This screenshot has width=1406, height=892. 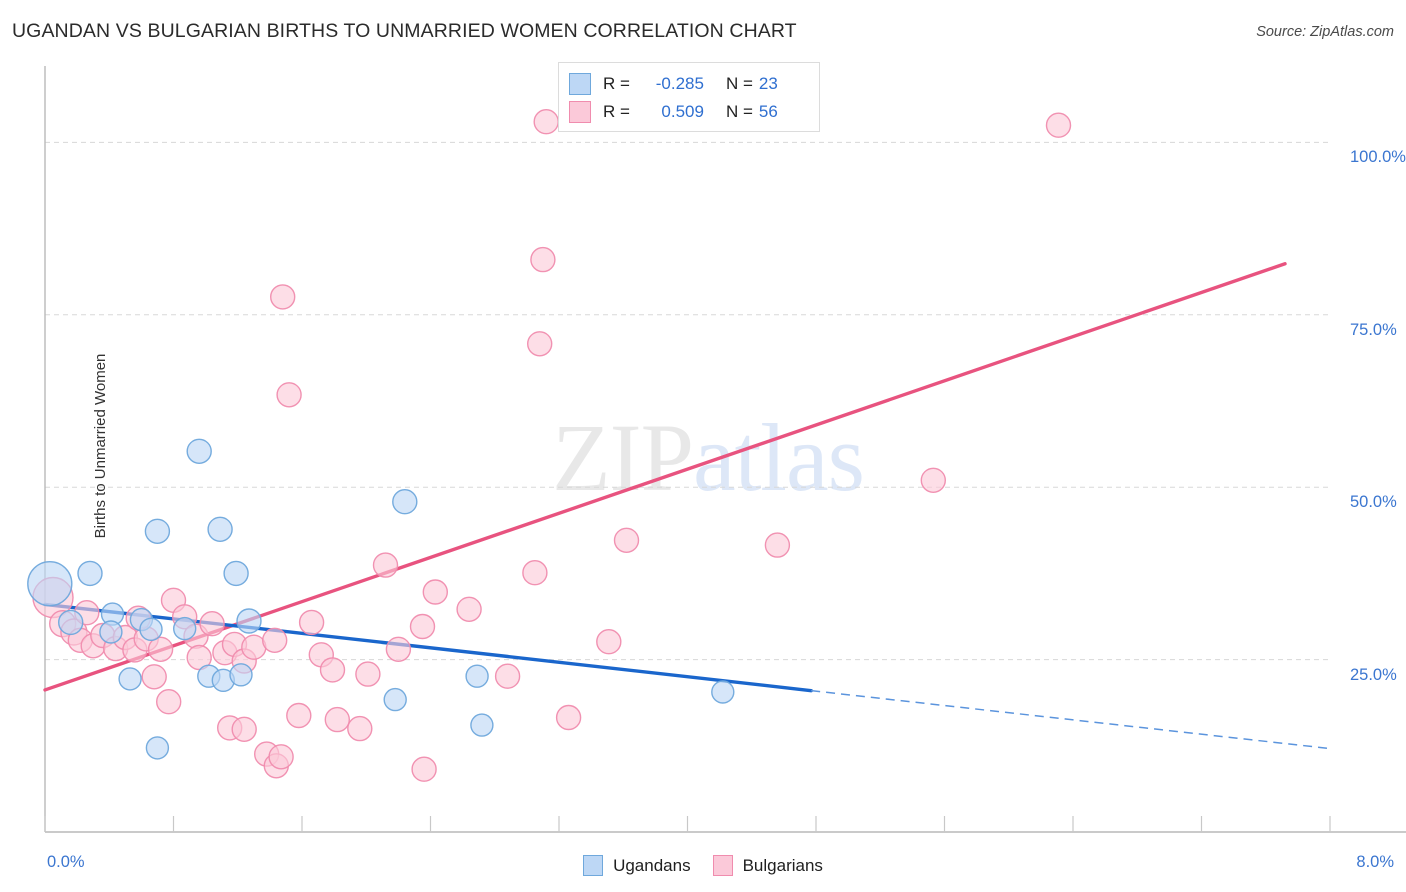 I want to click on r-value-bulgarians: 0.509, so click(x=682, y=111).